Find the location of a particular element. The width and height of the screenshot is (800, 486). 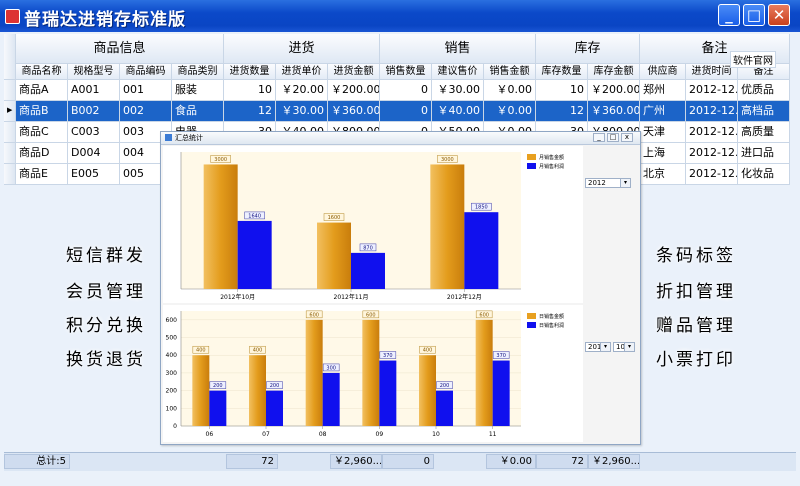

minimize-button: _ is located at coordinates (729, 15).